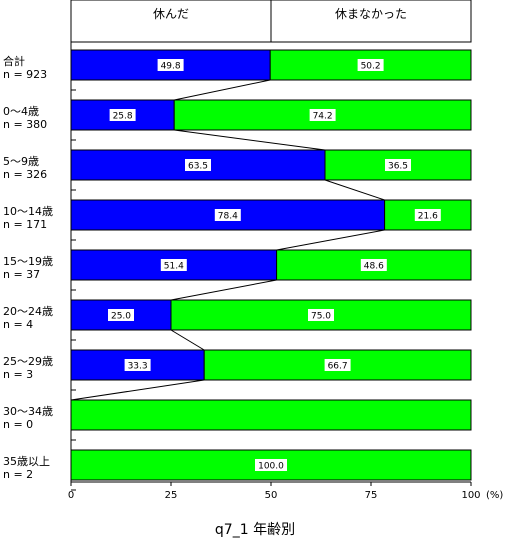 Image resolution: width=511 pixels, height=549 pixels. What do you see at coordinates (25, 124) in the screenshot?
I see `category-n-label: n = 380` at bounding box center [25, 124].